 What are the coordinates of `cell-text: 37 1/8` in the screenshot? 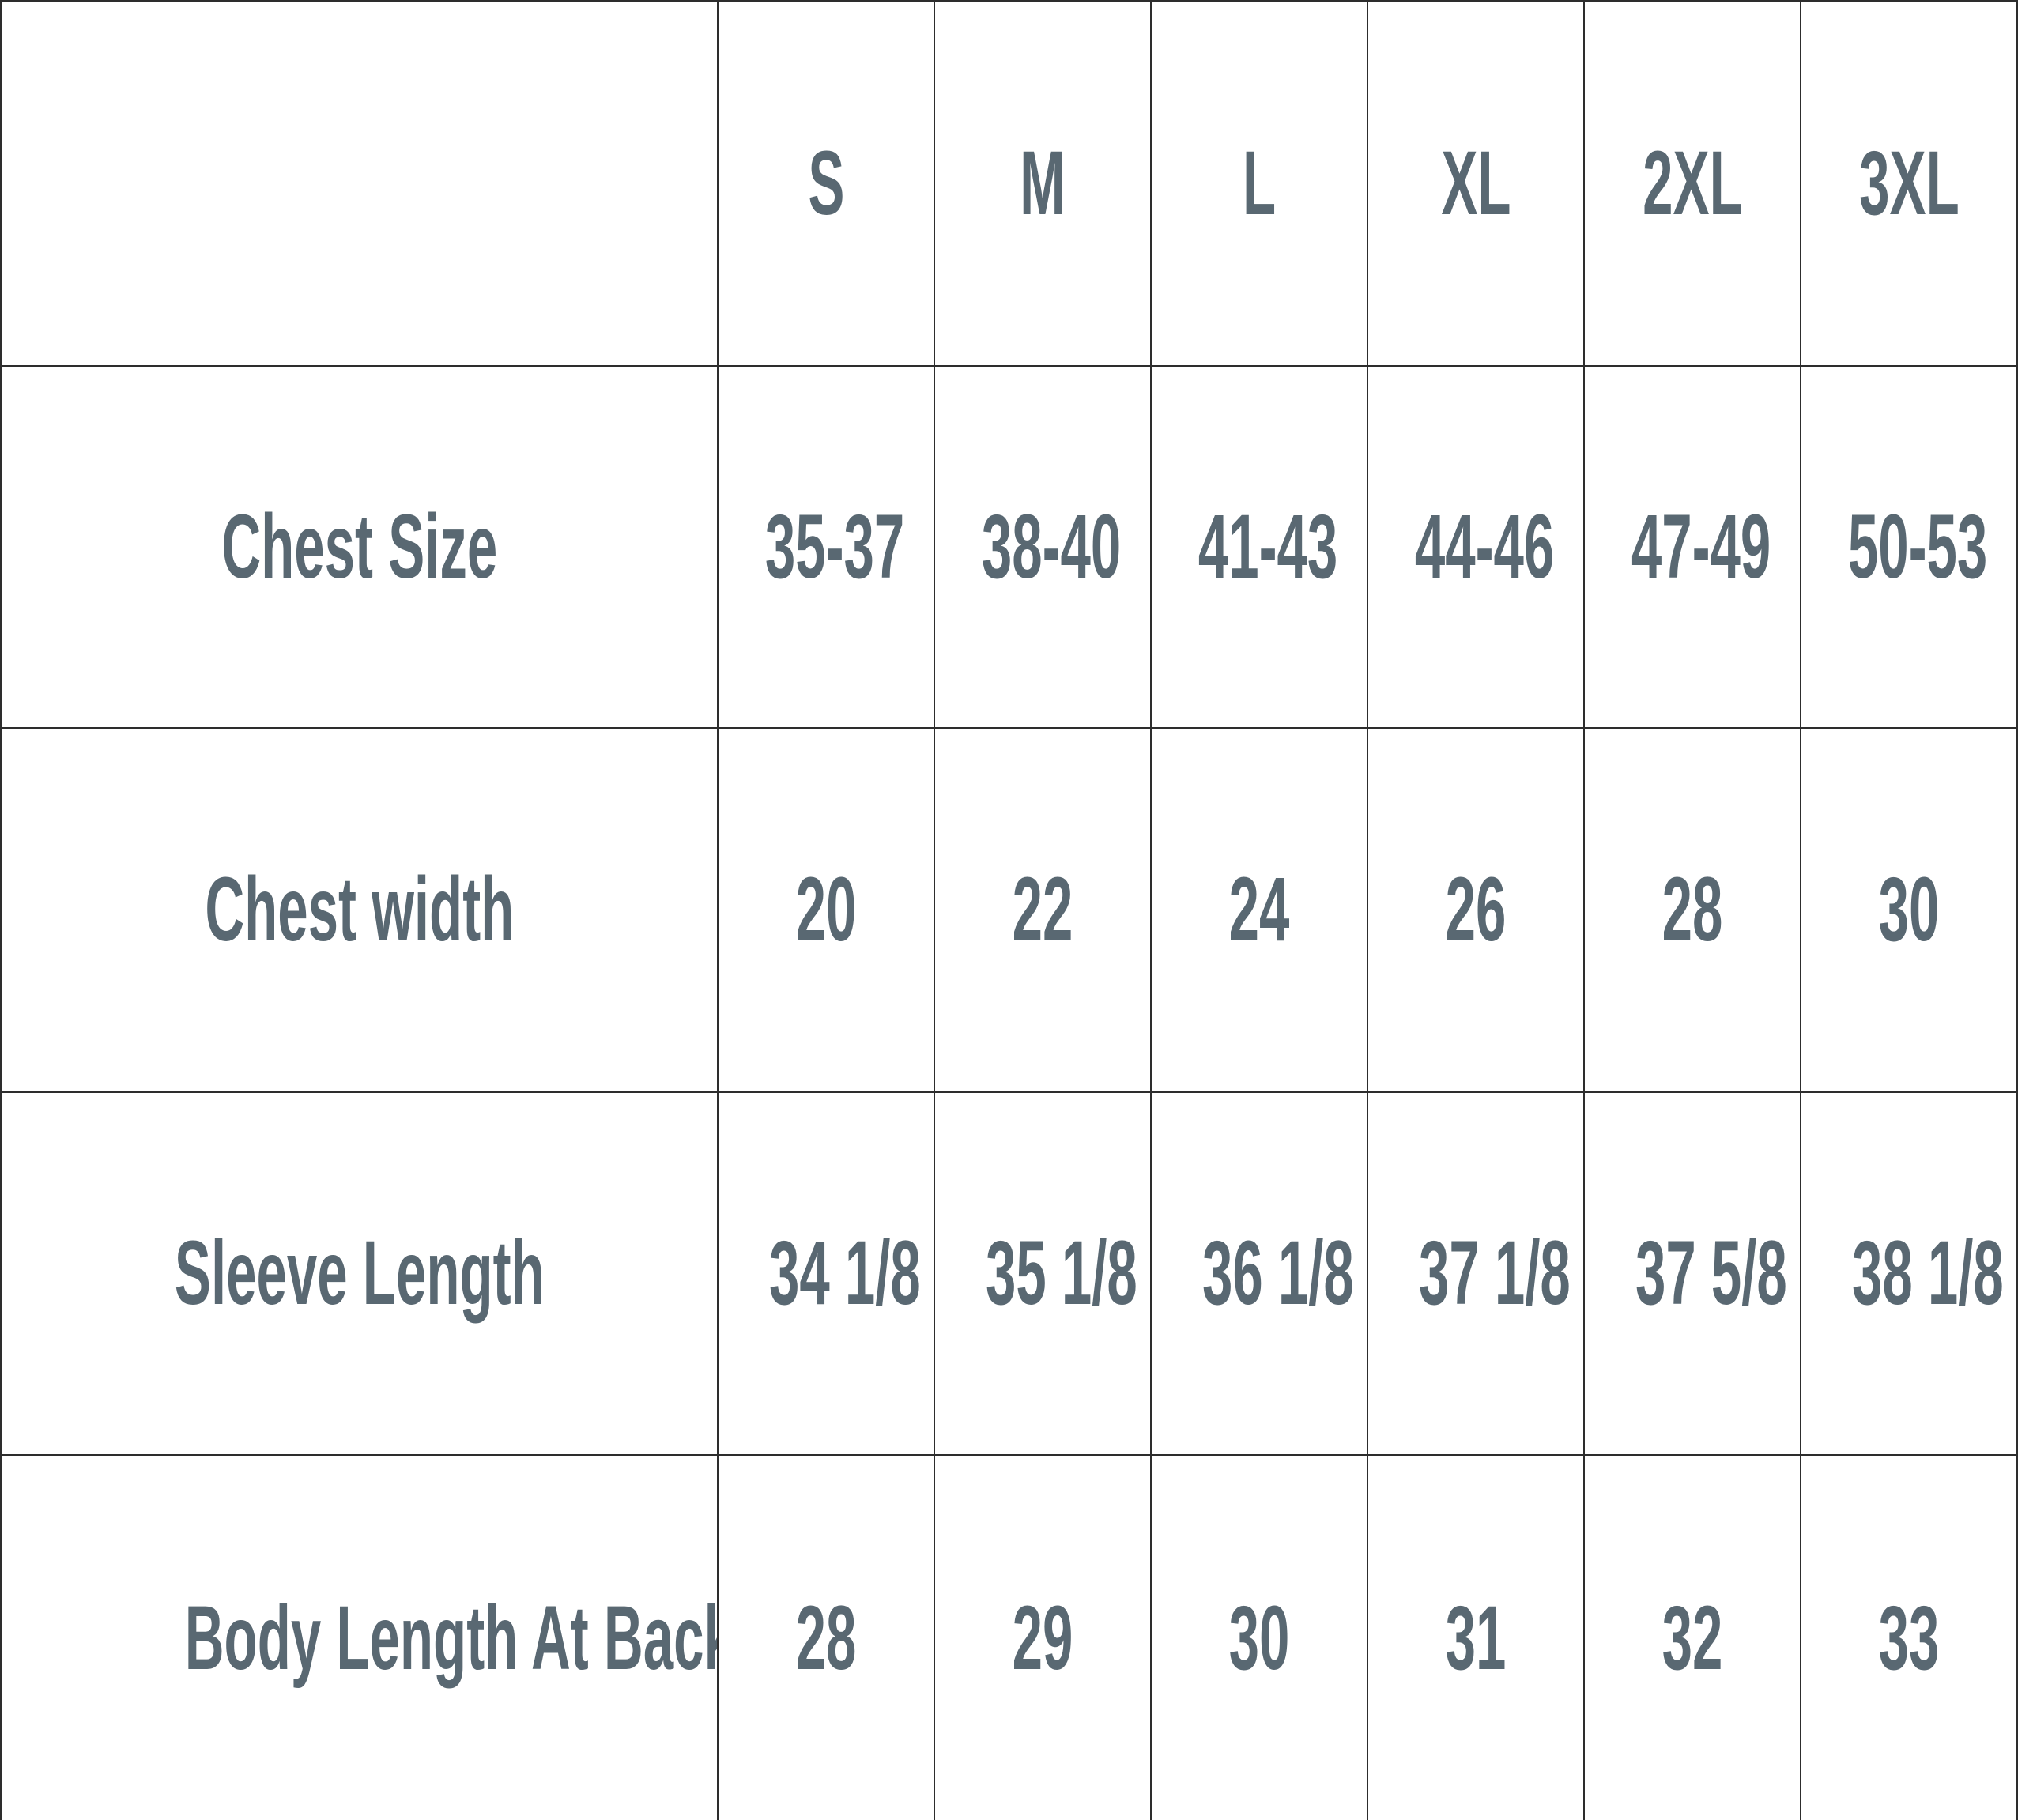 It's located at (1494, 1273).